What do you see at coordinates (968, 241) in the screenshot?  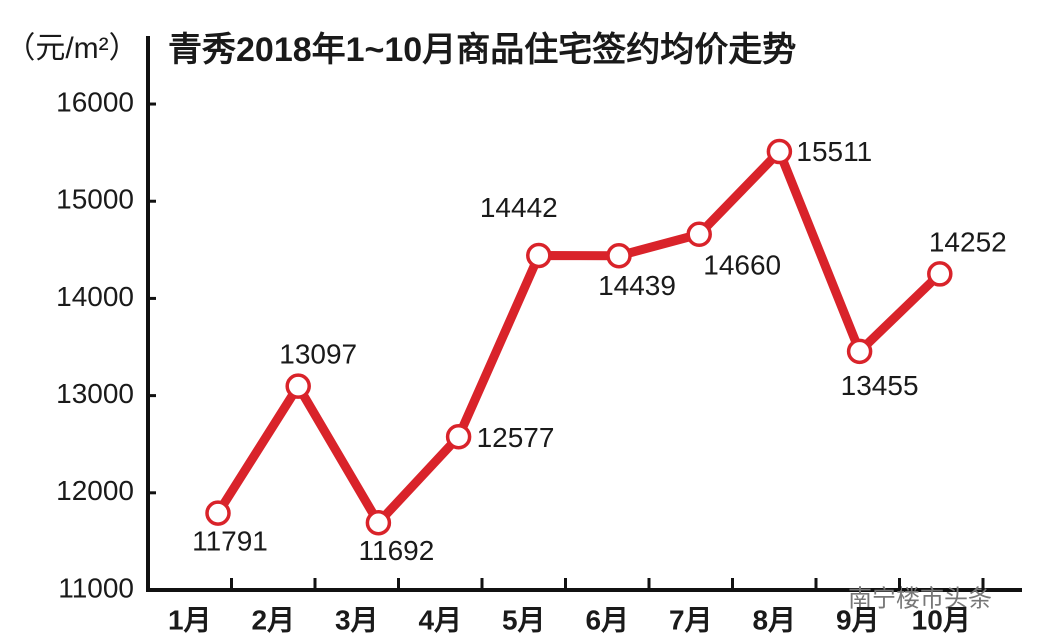 I see `value-label: 14252` at bounding box center [968, 241].